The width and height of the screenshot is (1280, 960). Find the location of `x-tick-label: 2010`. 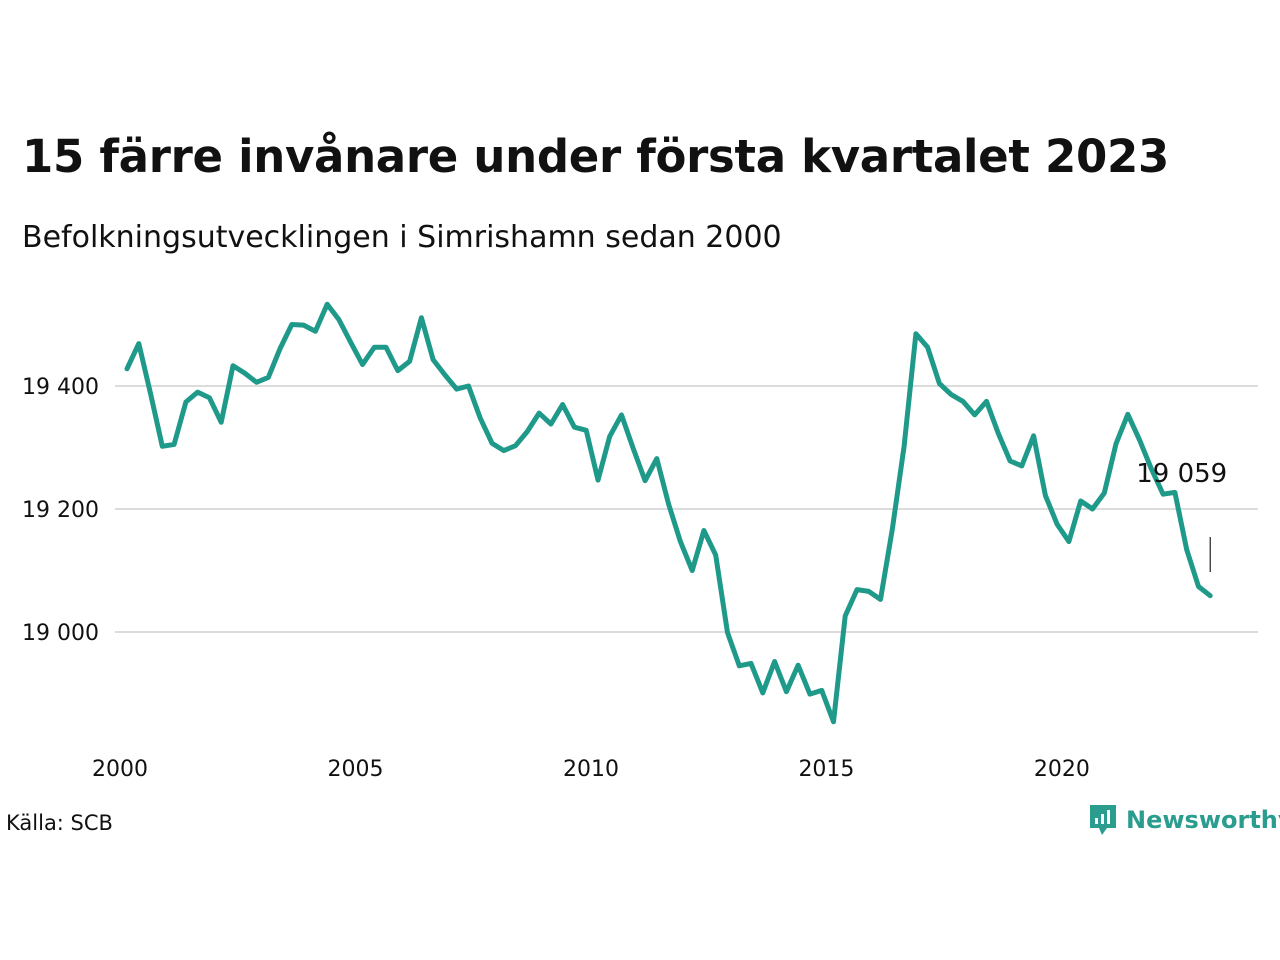

x-tick-label: 2010 is located at coordinates (591, 769).